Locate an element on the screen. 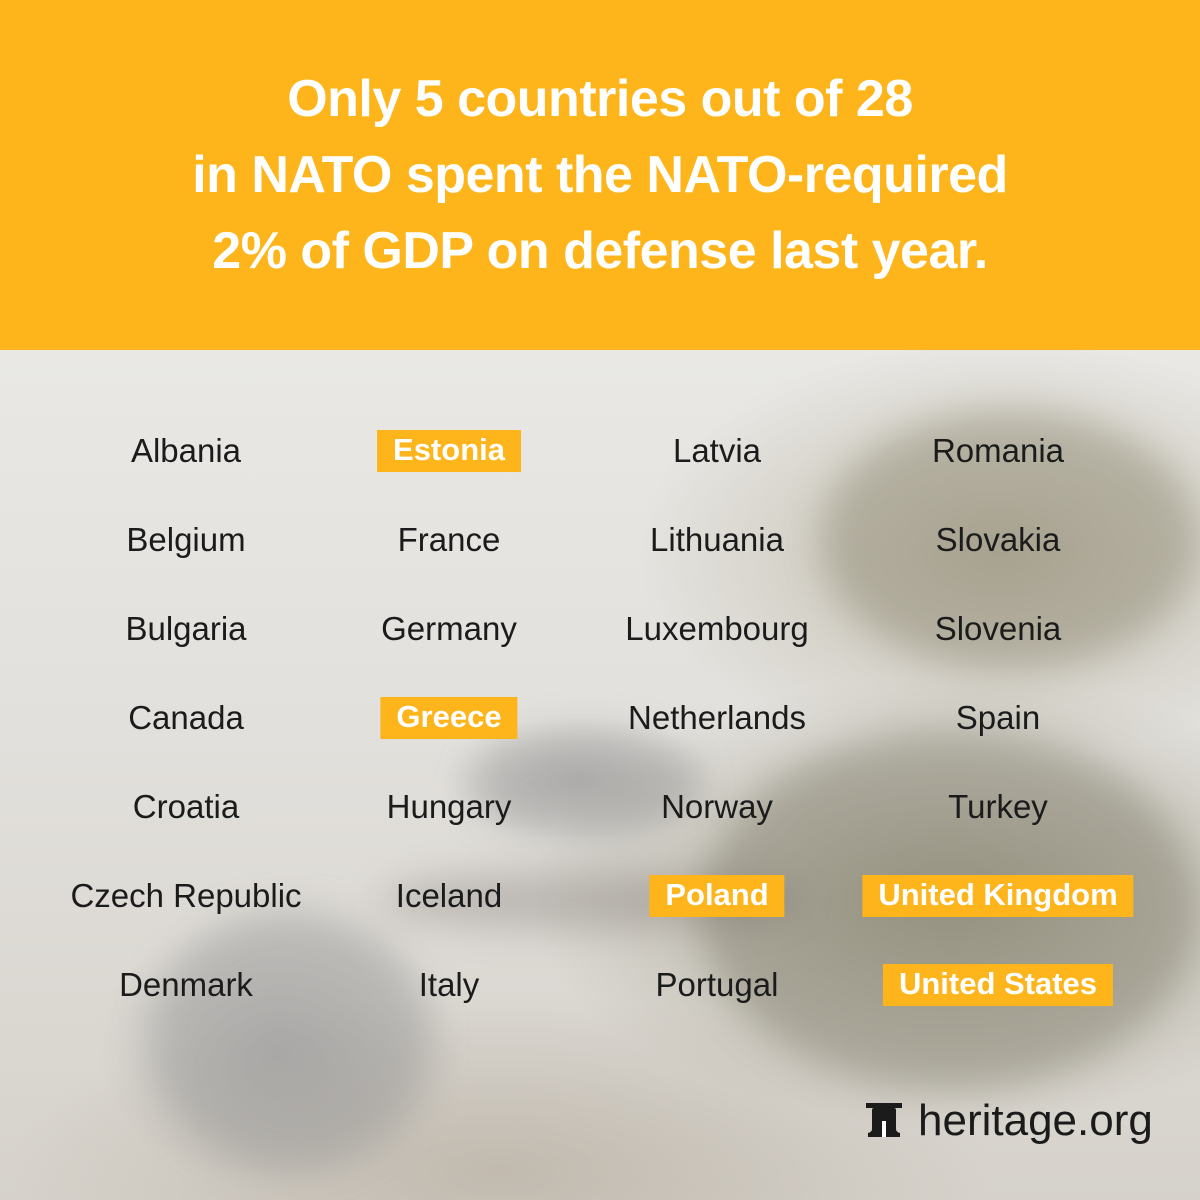 Image resolution: width=1200 pixels, height=1200 pixels. country-name-highlighted: United States is located at coordinates (998, 985).